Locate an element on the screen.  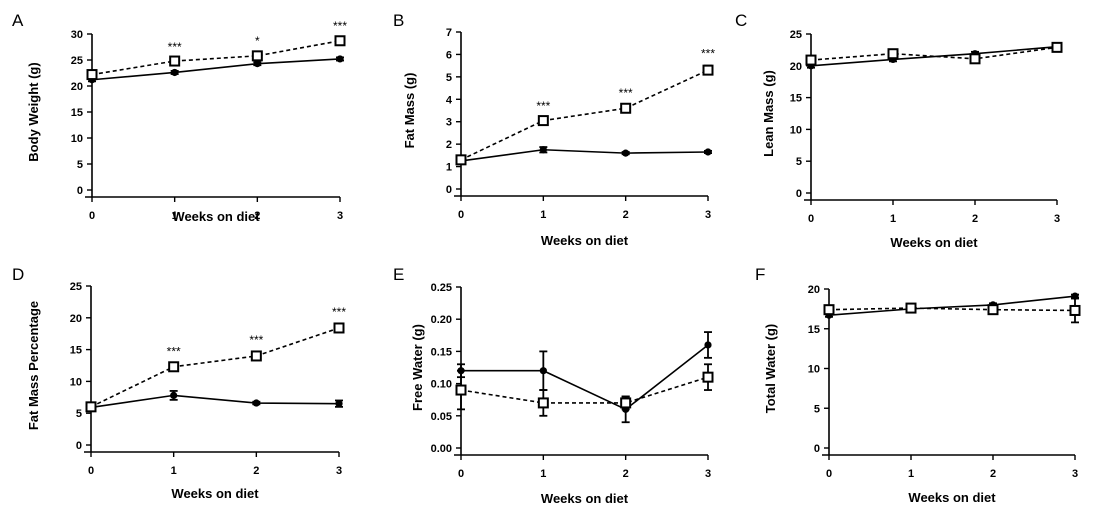
y-axis-label: Fat Mass (g) is located at coordinates (409, 111).